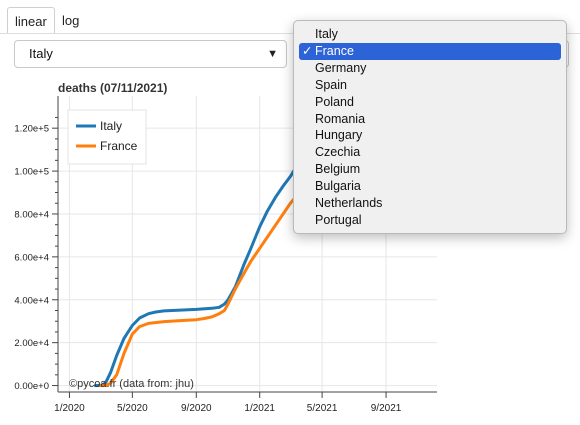  I want to click on dropdown-option-label: France, so click(334, 50).